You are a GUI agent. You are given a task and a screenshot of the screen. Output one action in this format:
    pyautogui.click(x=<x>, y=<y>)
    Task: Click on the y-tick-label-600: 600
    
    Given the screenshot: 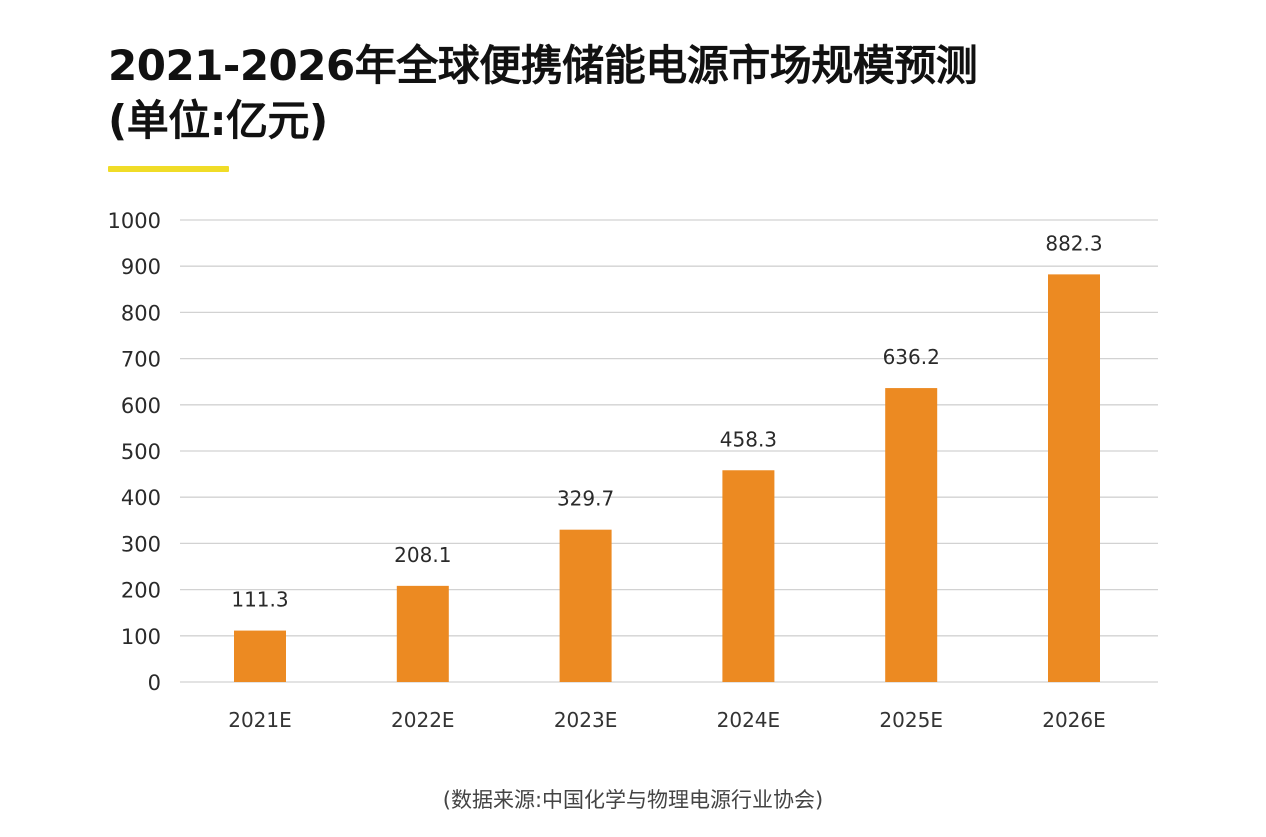 What is the action you would take?
    pyautogui.click(x=141, y=406)
    